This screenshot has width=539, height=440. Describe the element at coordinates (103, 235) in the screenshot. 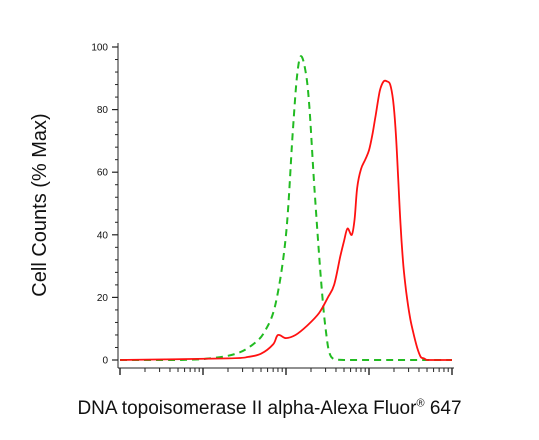

I see `y-tick-label: 40` at that location.